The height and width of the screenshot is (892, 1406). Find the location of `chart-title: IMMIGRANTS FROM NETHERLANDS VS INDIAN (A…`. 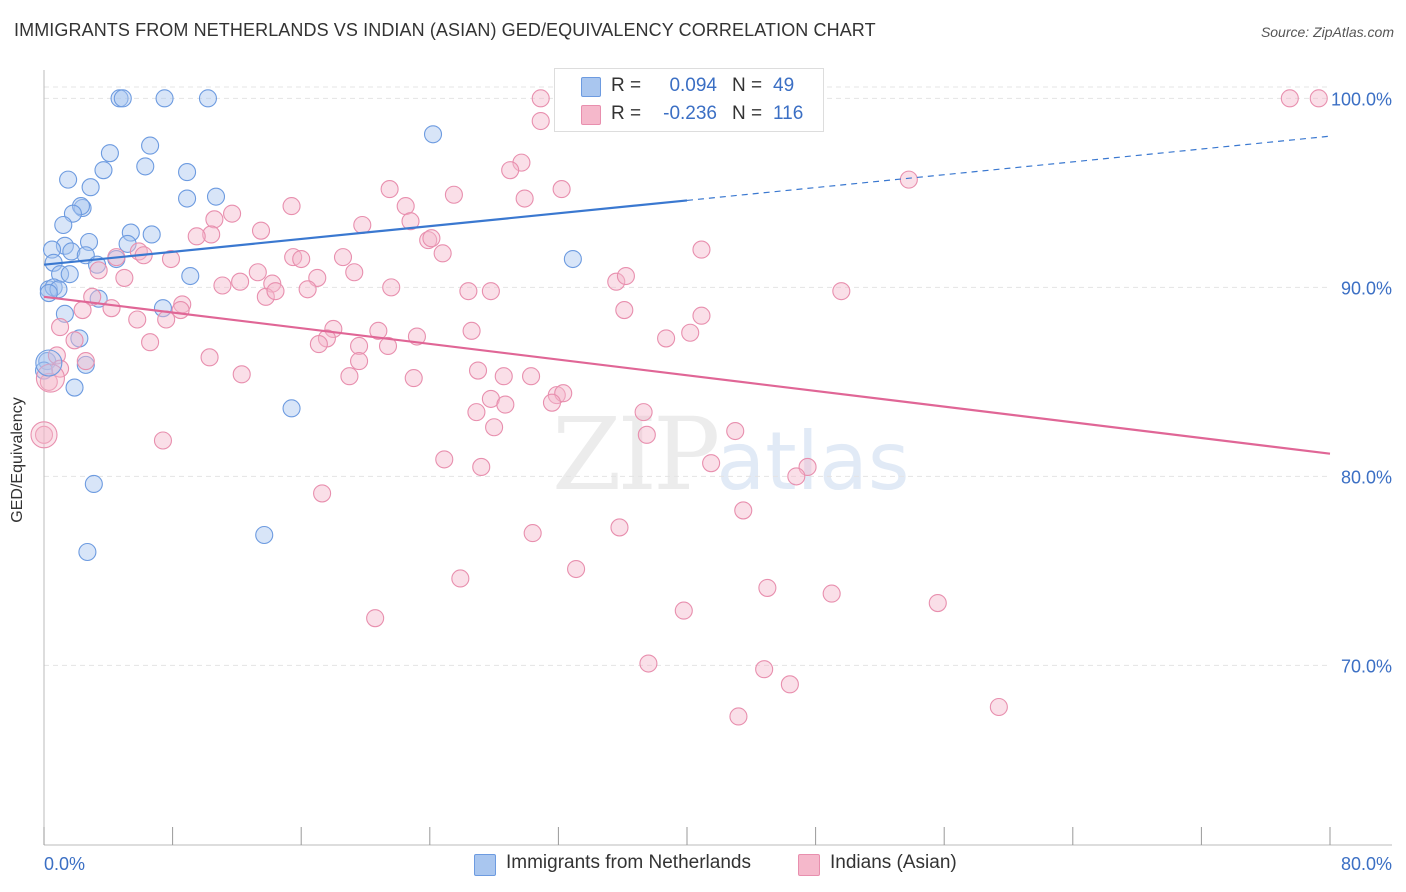

chart-title: IMMIGRANTS FROM NETHERLANDS VS INDIAN (A… is located at coordinates (445, 30).